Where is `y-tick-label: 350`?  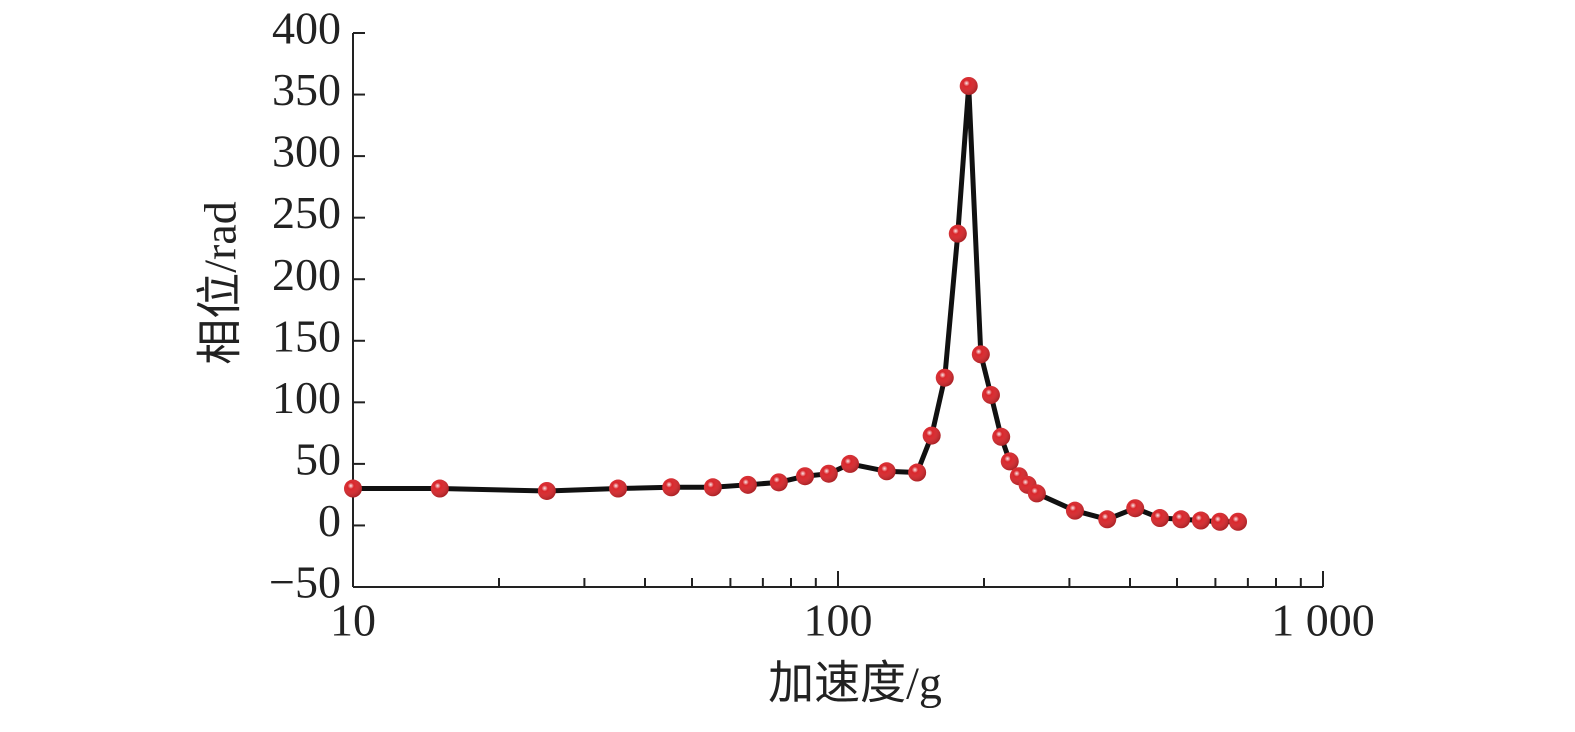
y-tick-label: 350 is located at coordinates (306, 89).